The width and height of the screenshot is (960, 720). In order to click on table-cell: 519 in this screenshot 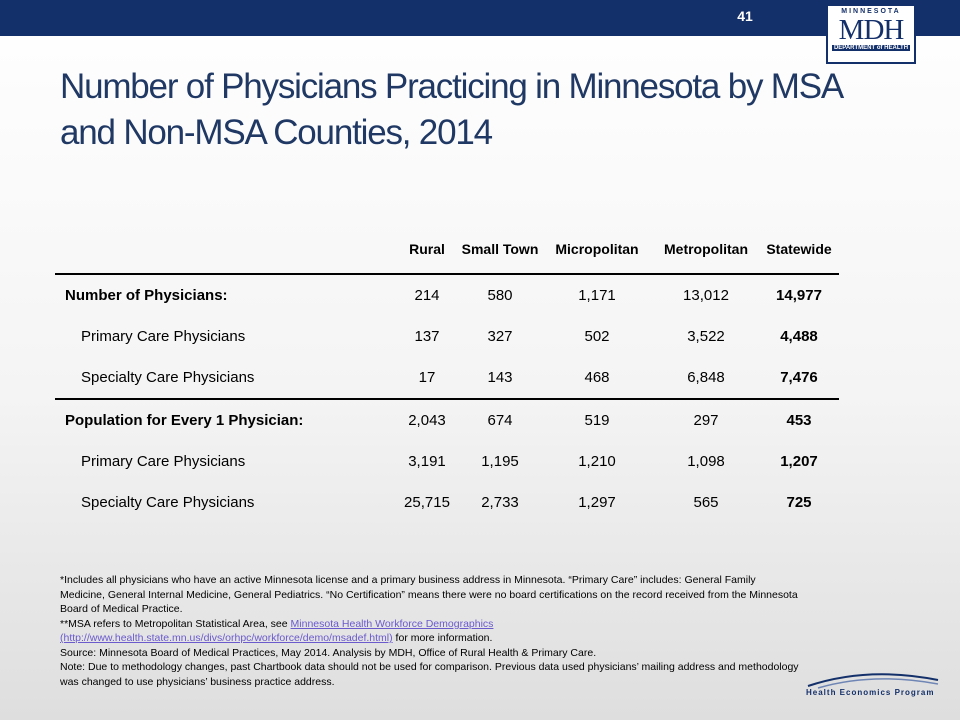, I will do `click(597, 420)`.